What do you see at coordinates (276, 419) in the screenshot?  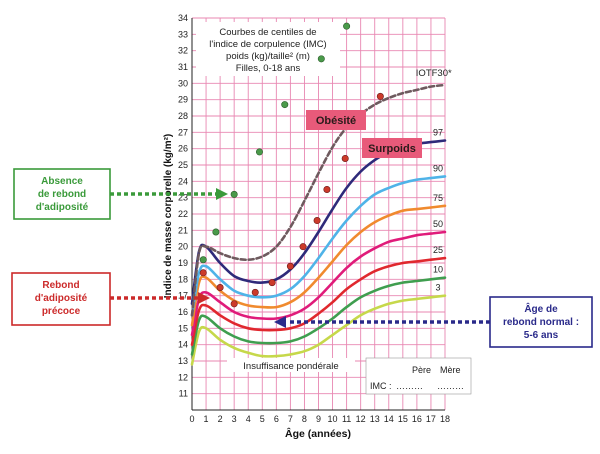 I see `x-tick-label: 6` at bounding box center [276, 419].